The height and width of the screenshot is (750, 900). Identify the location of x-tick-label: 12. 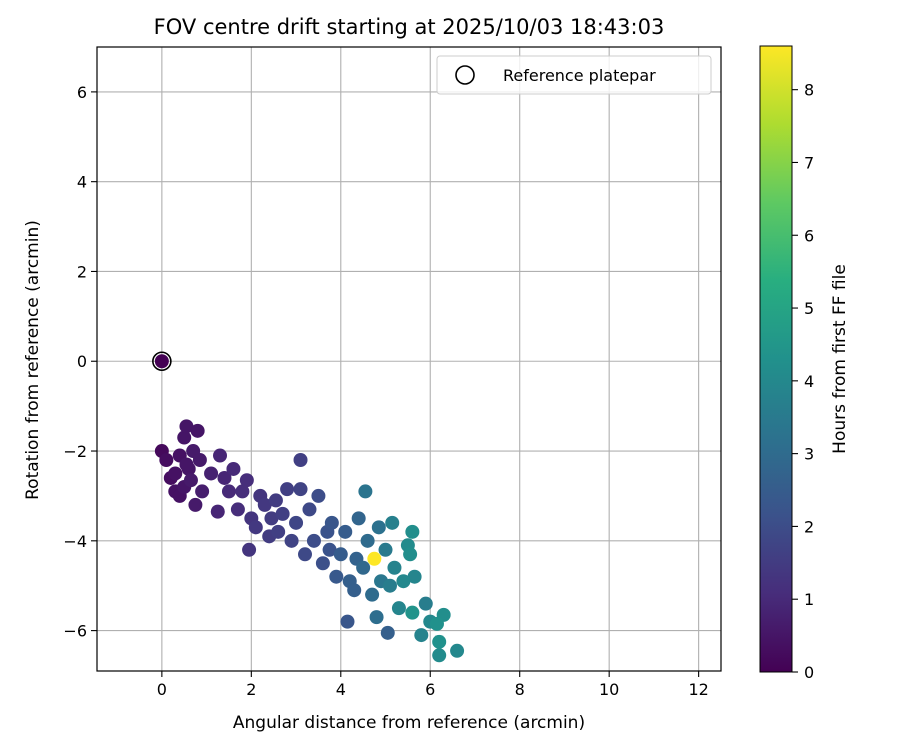
(698, 689).